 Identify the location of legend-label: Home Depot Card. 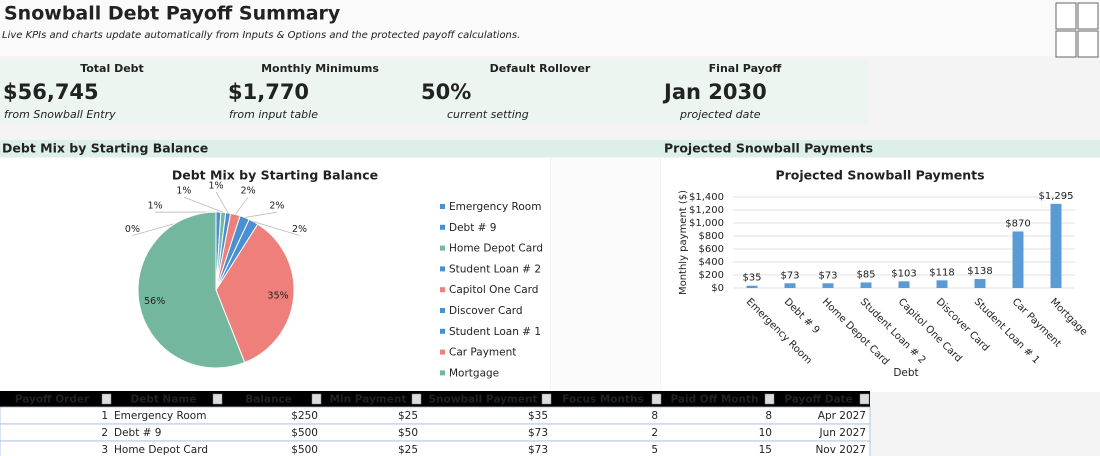
(496, 249).